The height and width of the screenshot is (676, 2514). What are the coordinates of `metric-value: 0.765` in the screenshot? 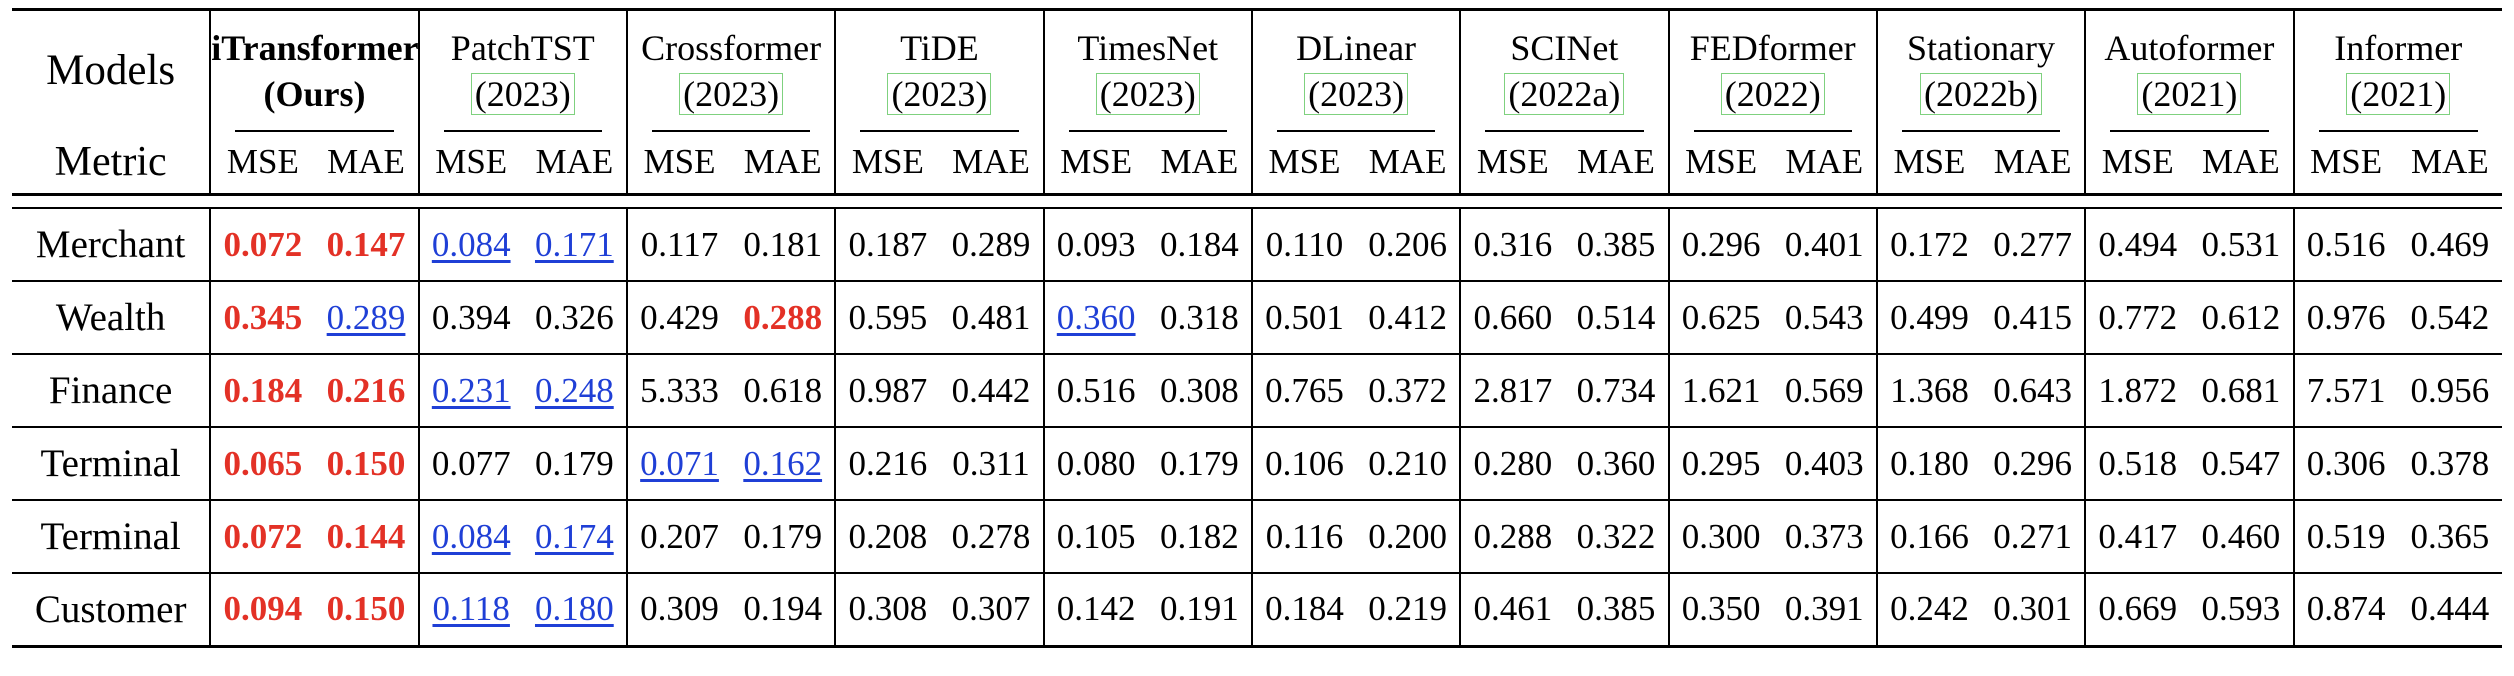 It's located at (1304, 390).